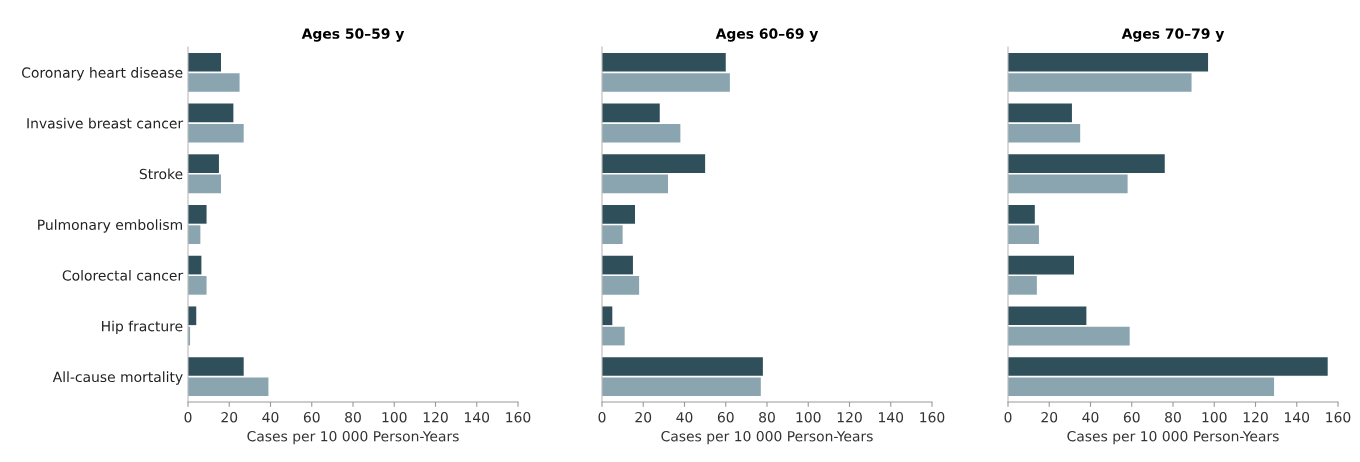  I want to click on y-tick-label: Pulmonary embolism, so click(110, 226).